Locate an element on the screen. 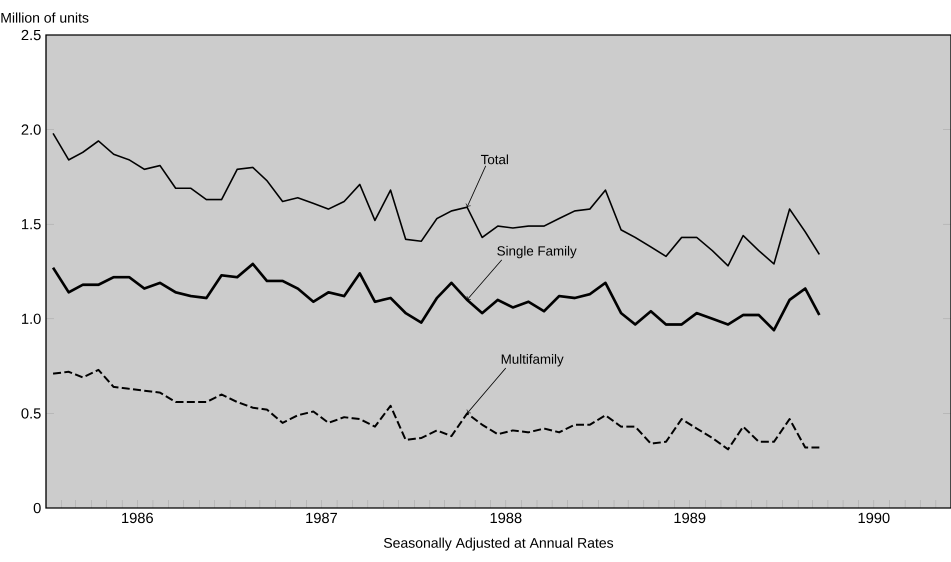  x-tick-label: 1990 is located at coordinates (874, 518).